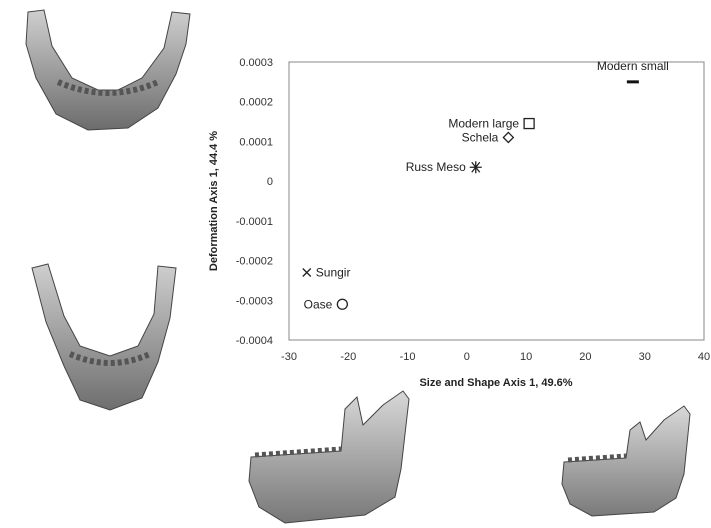 Image resolution: width=711 pixels, height=528 pixels. What do you see at coordinates (256, 103) in the screenshot?
I see `y-tick-label: 0.0002` at bounding box center [256, 103].